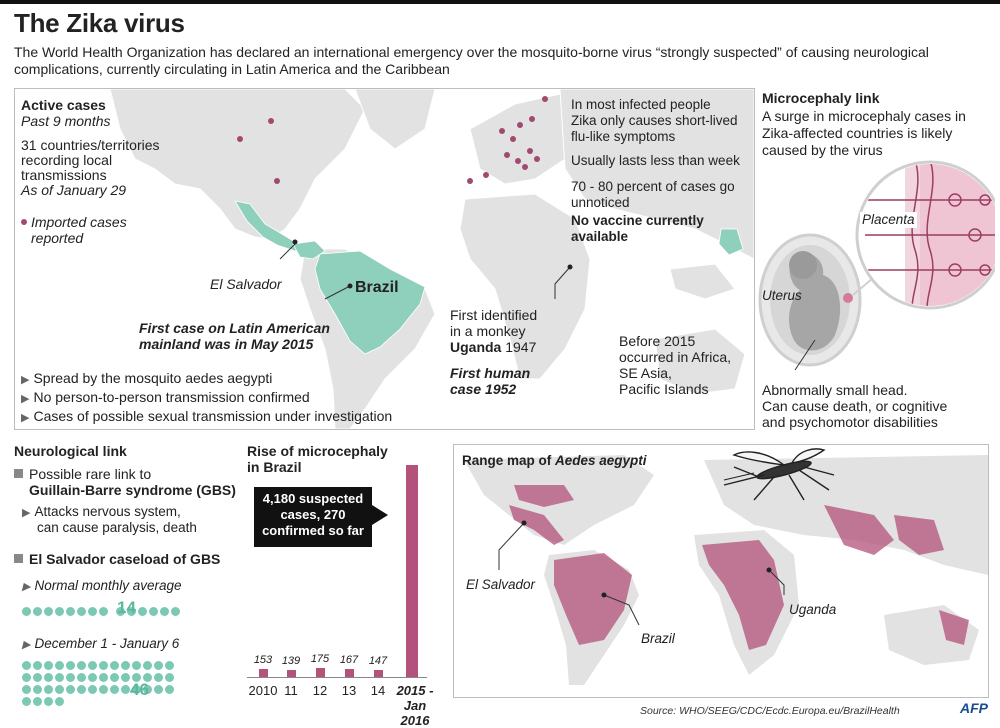 This screenshot has width=1000, height=728. I want to click on chart-value-label: 153, so click(263, 660).